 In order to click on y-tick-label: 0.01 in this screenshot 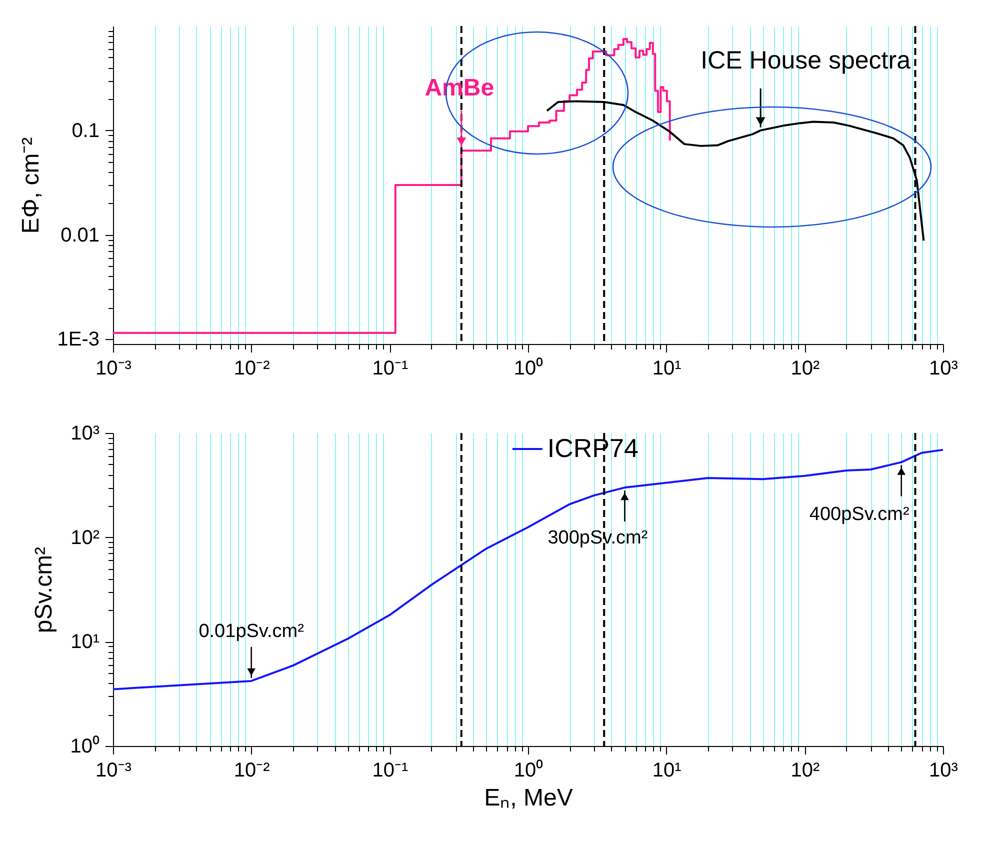, I will do `click(80, 235)`.